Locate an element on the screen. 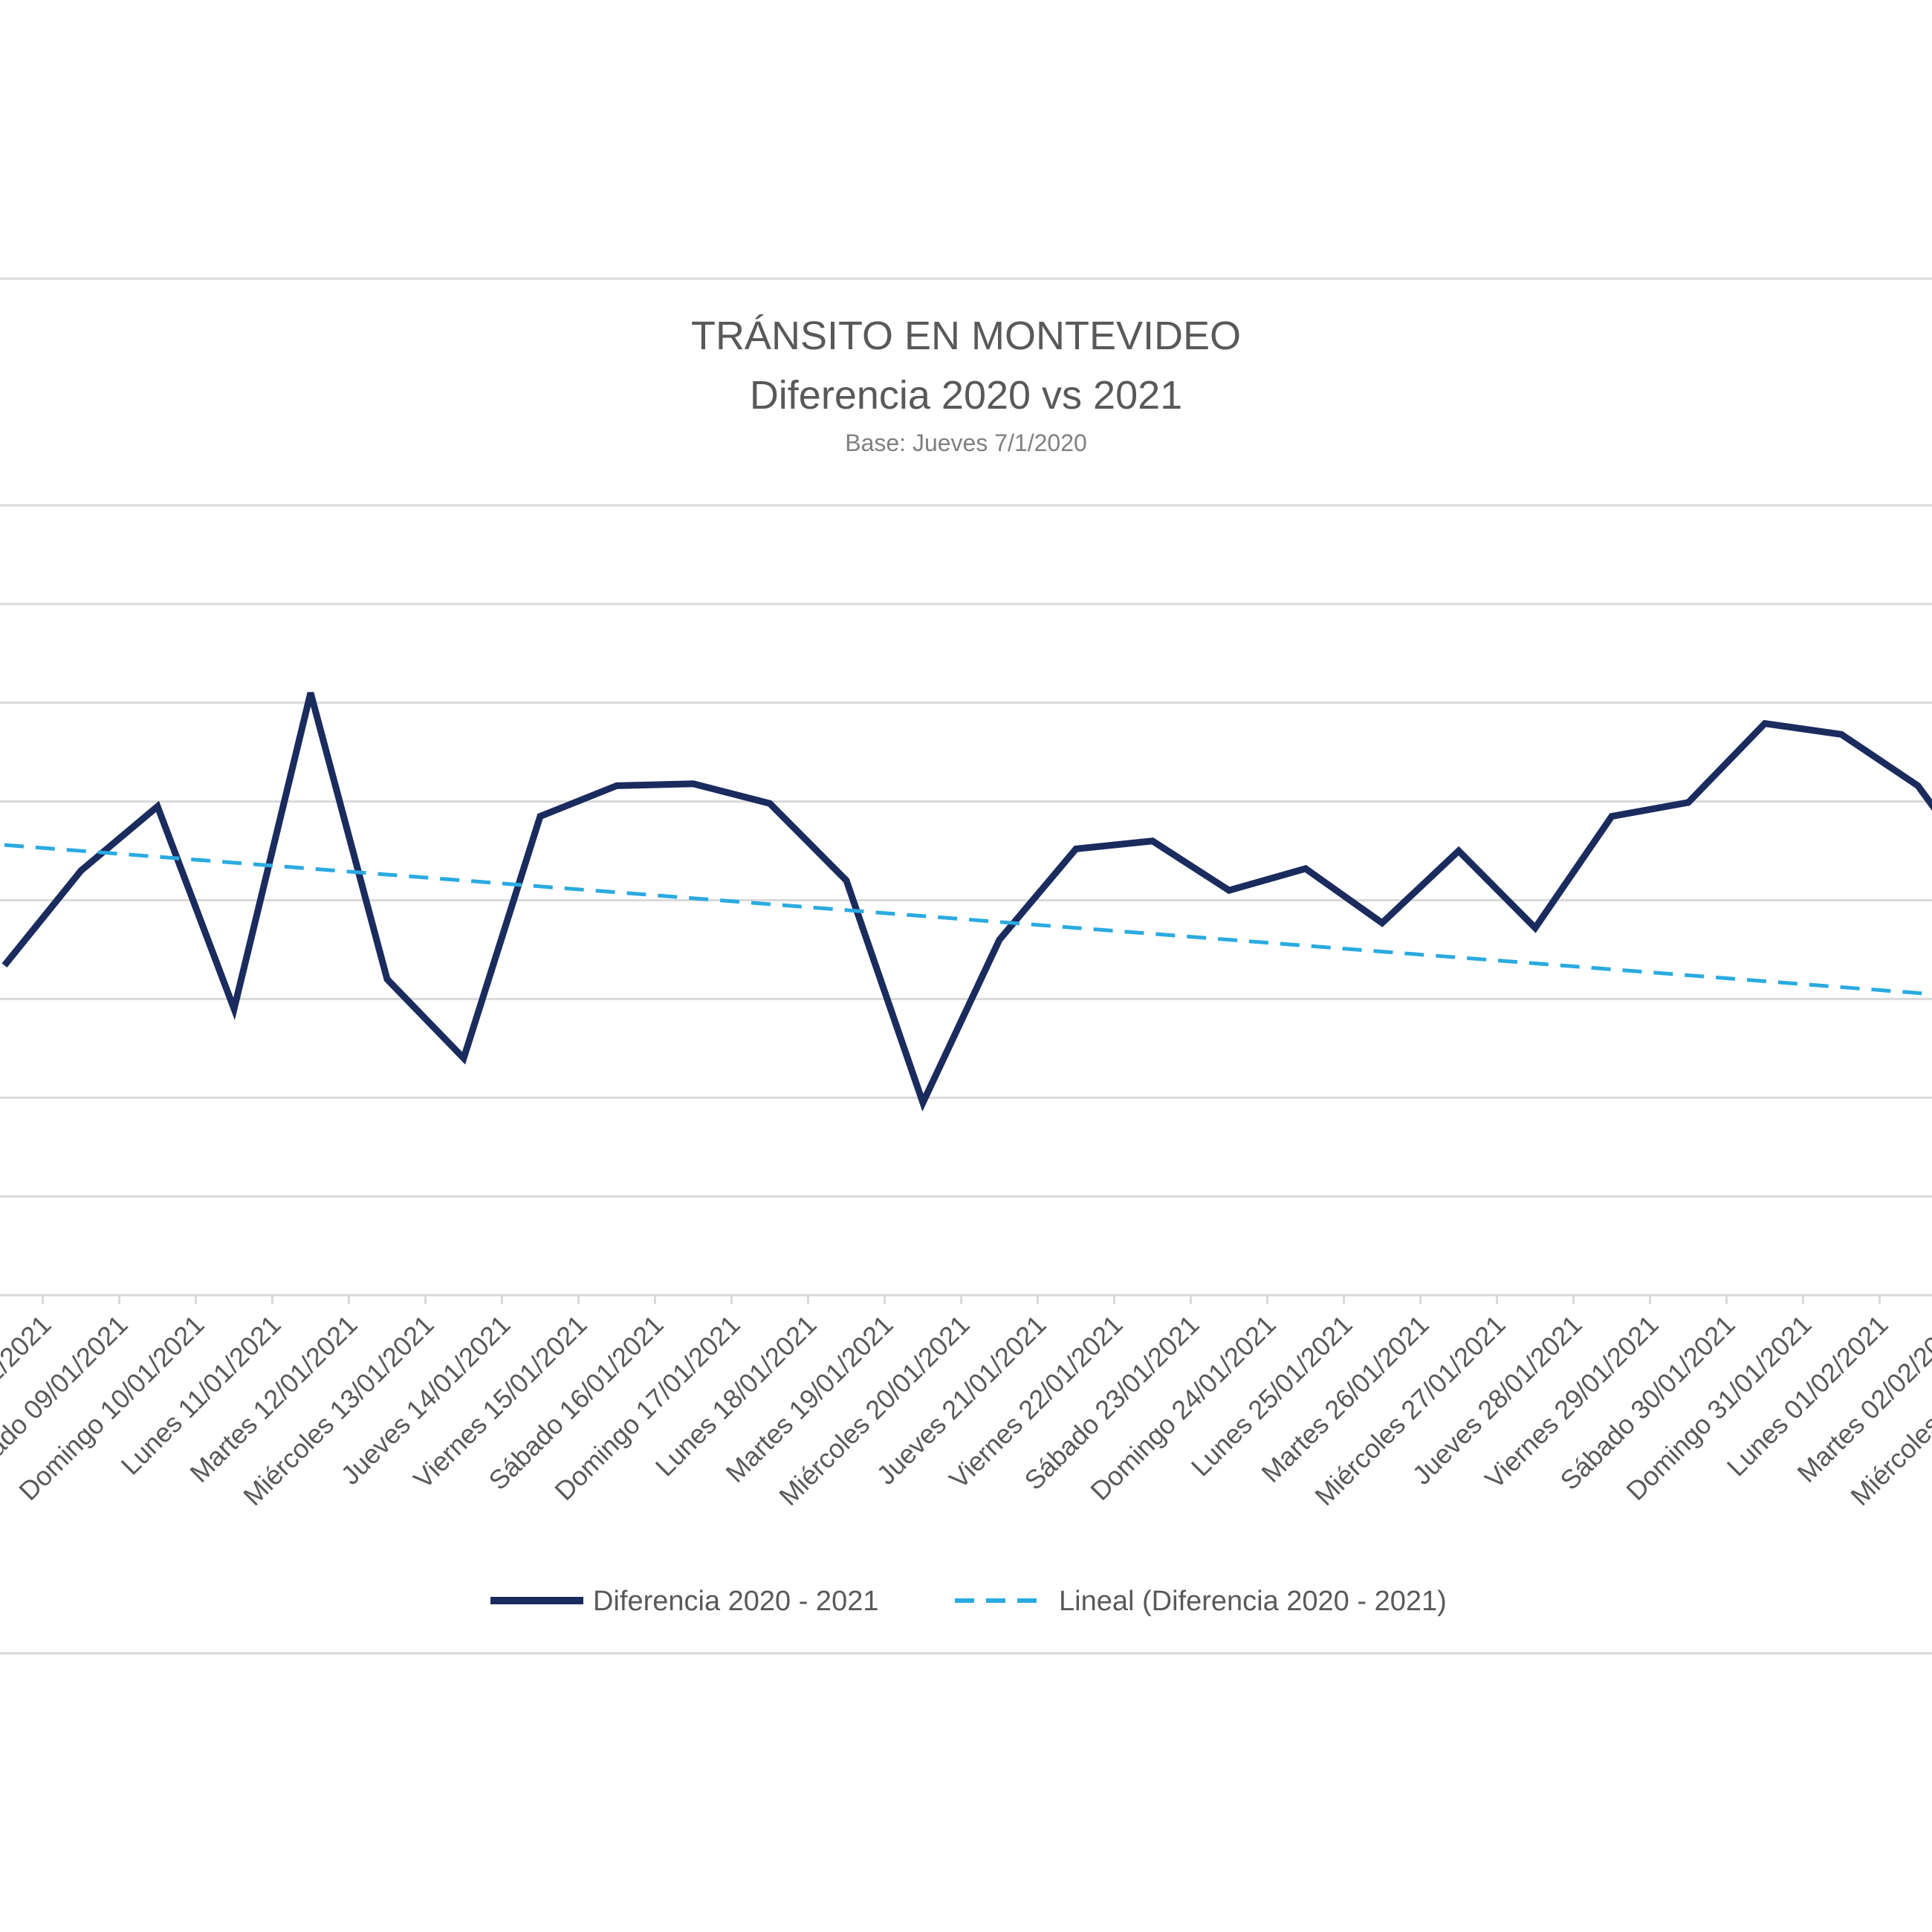 This screenshot has width=1932, height=1932. chart-title: TRÁNSITO EN MONTEVIDEO is located at coordinates (966, 336).